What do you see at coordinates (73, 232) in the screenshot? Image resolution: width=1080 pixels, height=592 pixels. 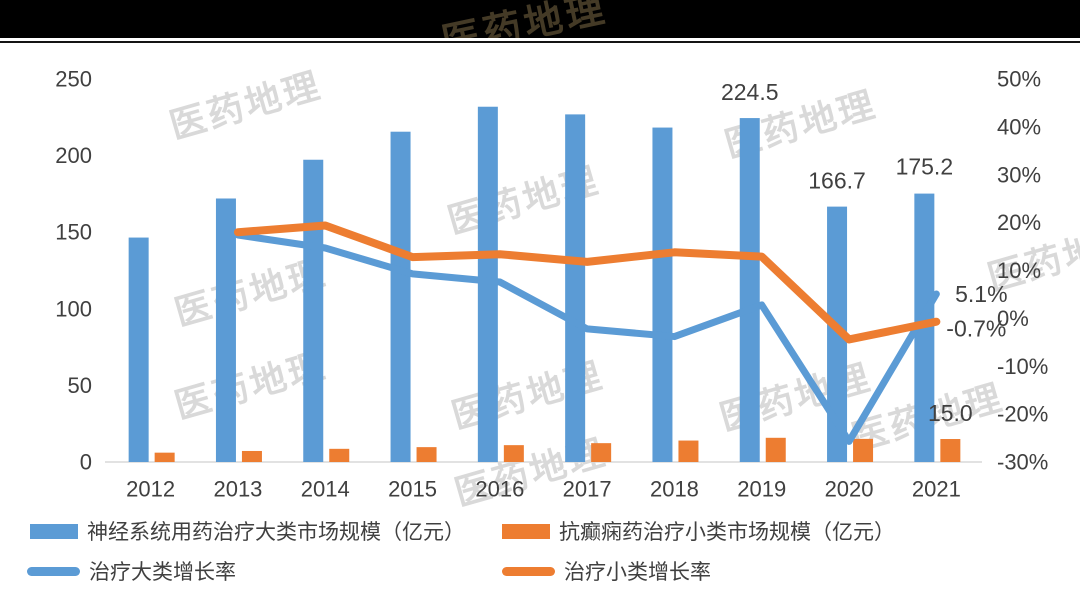 I see `left-axis-tick: 150` at bounding box center [73, 232].